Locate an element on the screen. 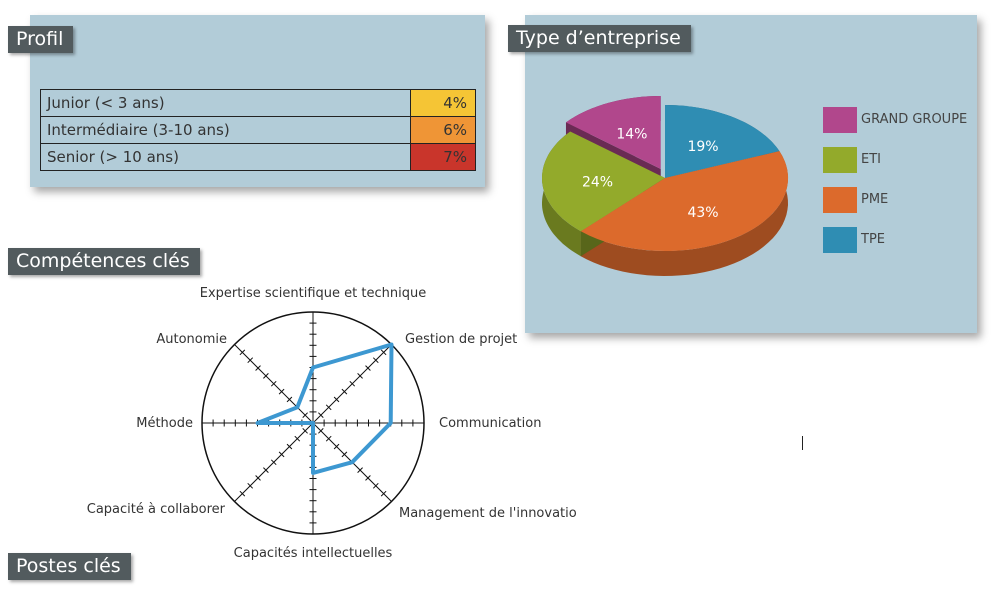  pie-slice-label: 24% is located at coordinates (597, 183).